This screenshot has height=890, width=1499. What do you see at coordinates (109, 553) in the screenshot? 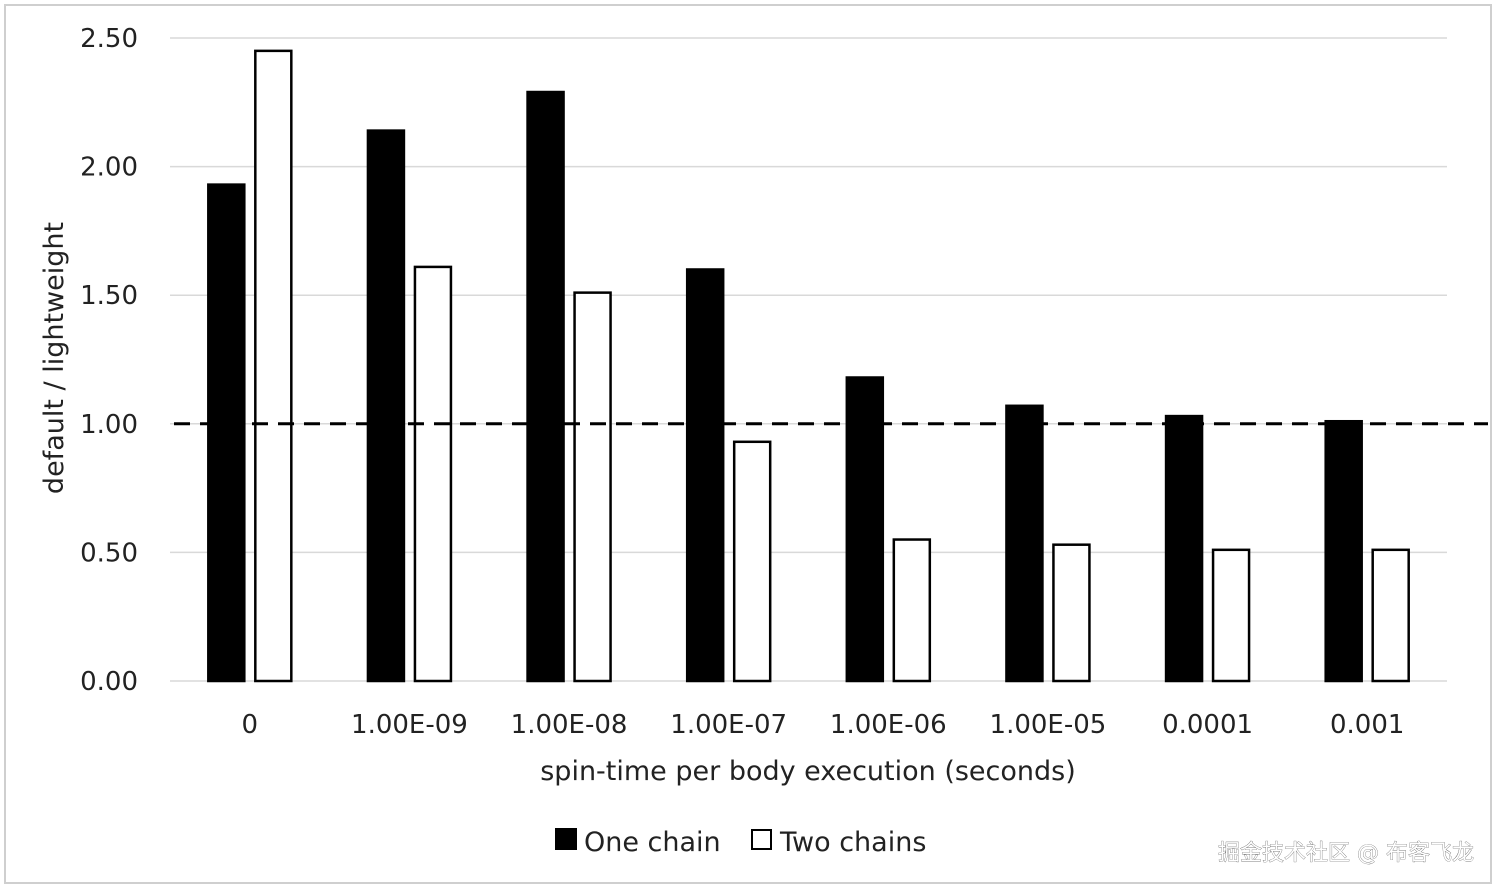
I see `y-tick-label: 0.50` at bounding box center [109, 553].